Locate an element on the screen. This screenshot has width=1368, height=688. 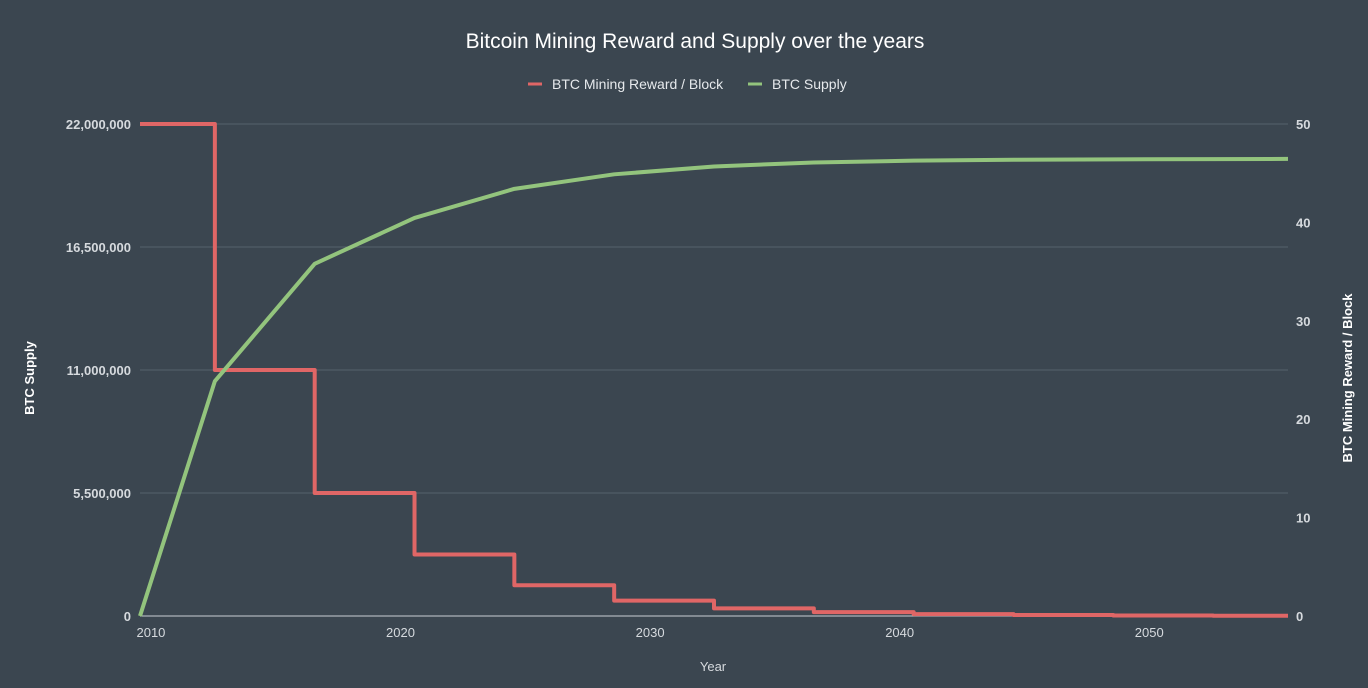
x-tick-label: 2040 is located at coordinates (899, 632).